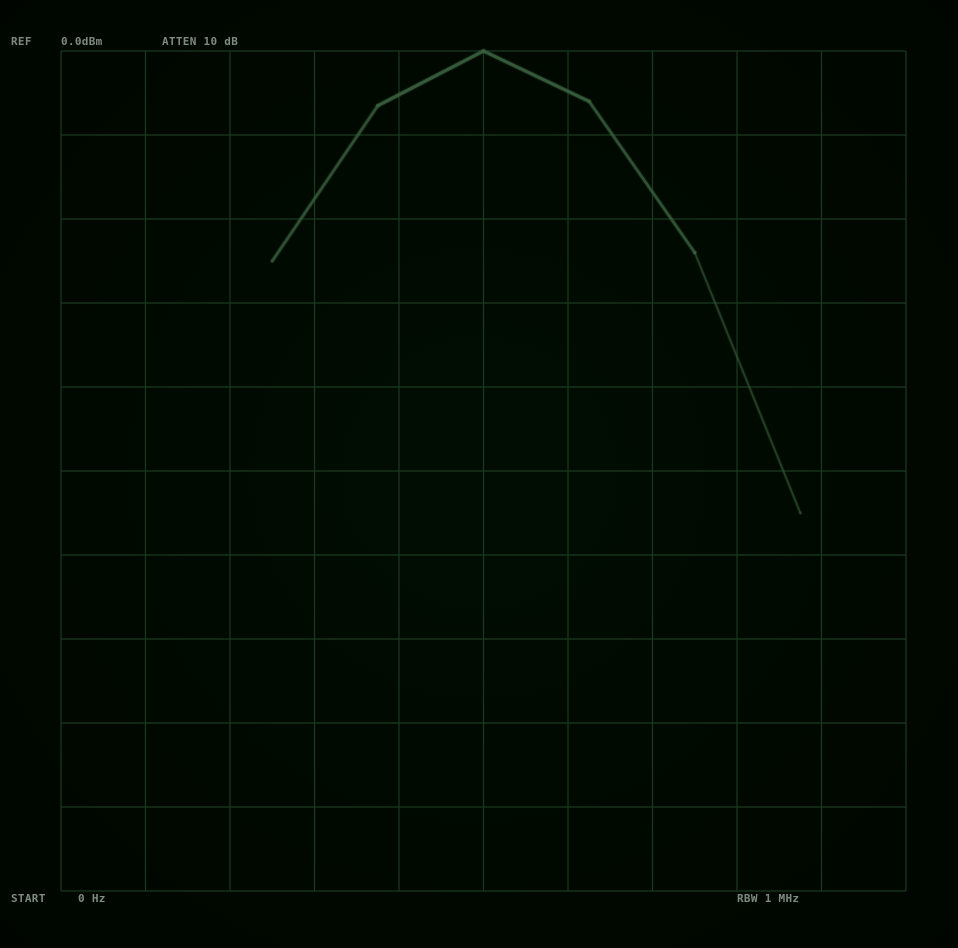  Describe the element at coordinates (92, 898) in the screenshot. I see `start-frequency-value: 0 Hz` at that location.